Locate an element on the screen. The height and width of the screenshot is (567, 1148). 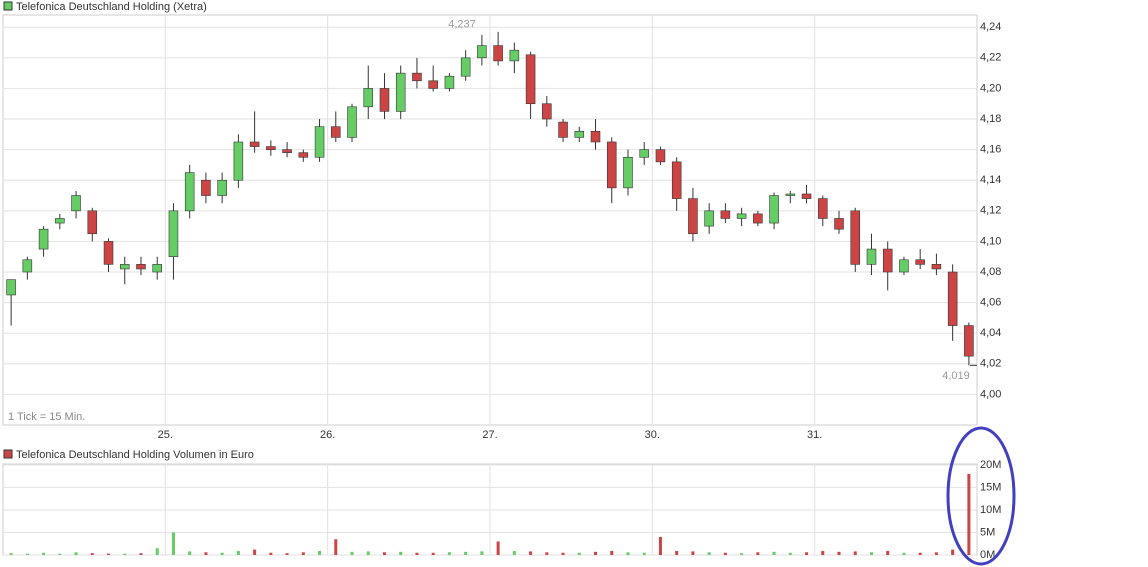
x-tick-label: 30. is located at coordinates (652, 435).